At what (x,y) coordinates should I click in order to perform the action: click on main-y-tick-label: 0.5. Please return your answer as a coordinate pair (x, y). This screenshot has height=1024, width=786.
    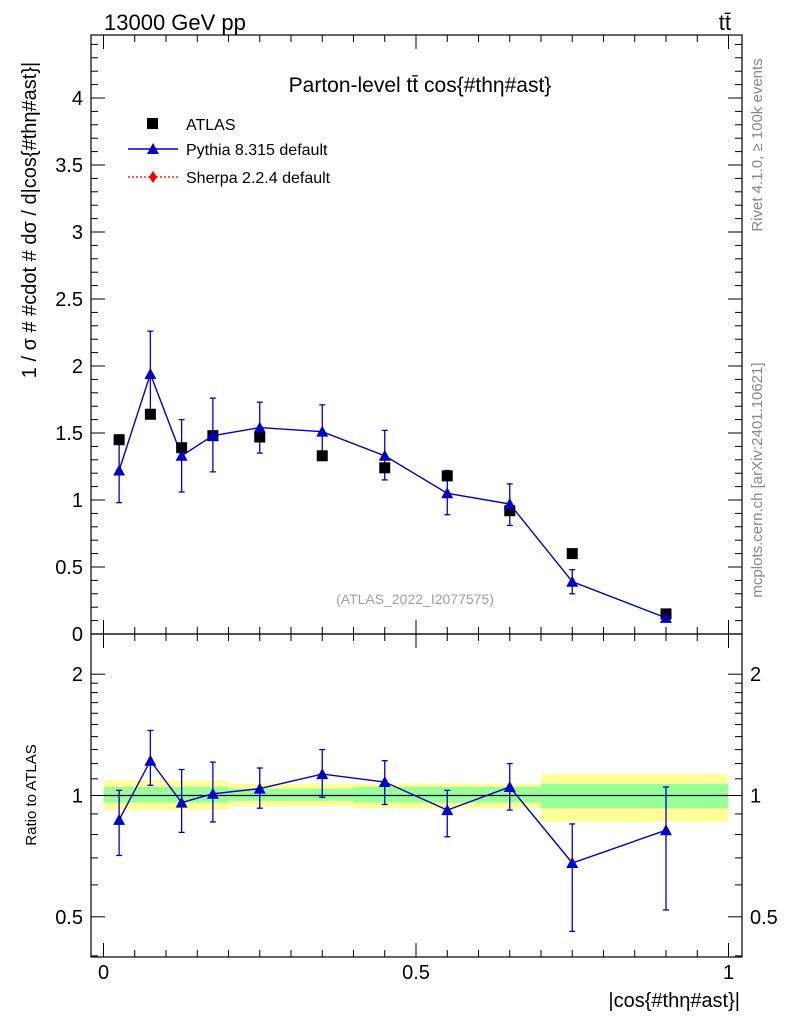
    Looking at the image, I should click on (69, 568).